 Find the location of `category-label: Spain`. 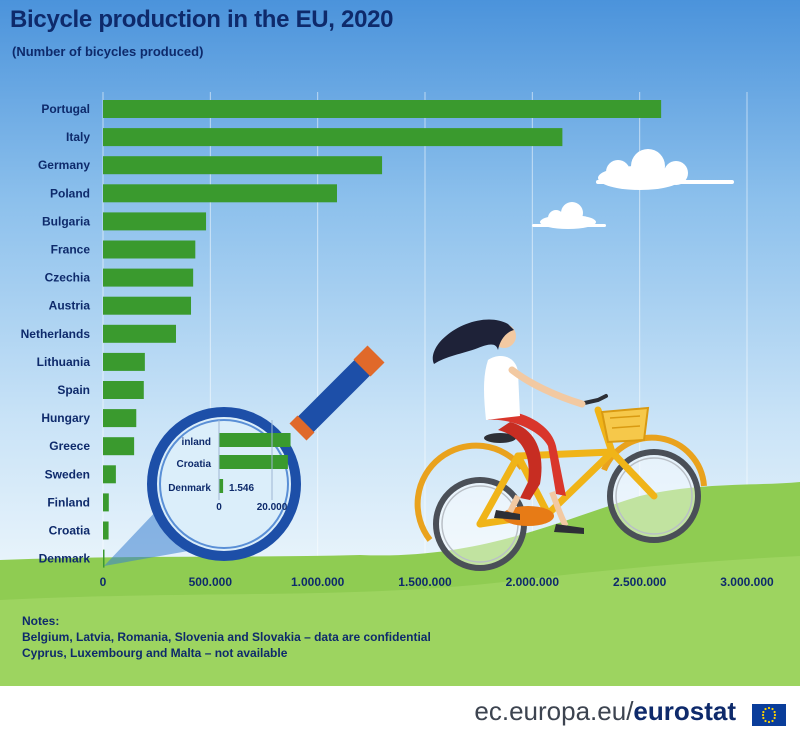

category-label: Spain is located at coordinates (73, 390).